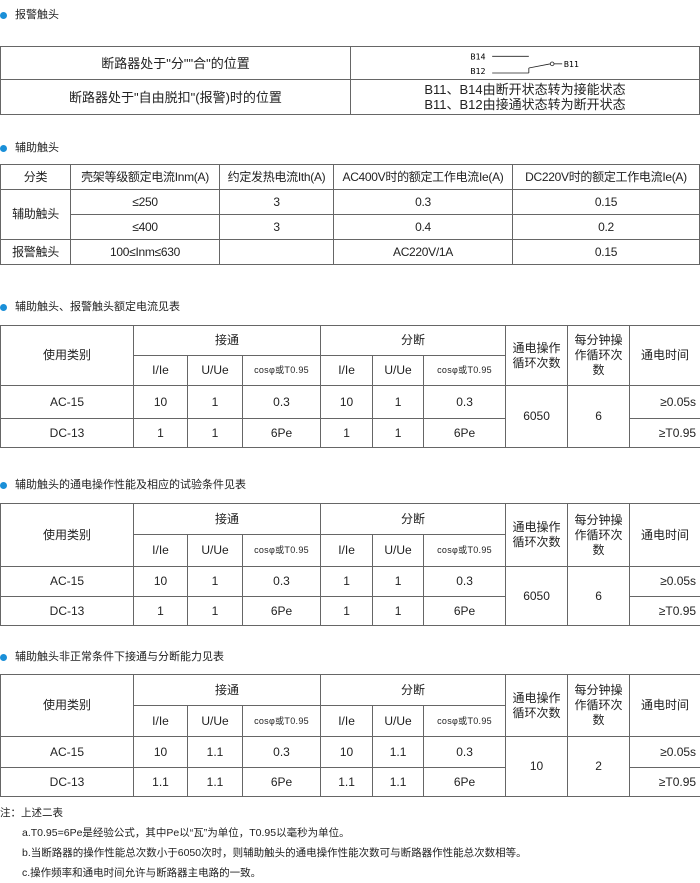 This screenshot has width=700, height=883. I want to click on header-cell: 壳架等级额定电流Inm(A), so click(145, 177).